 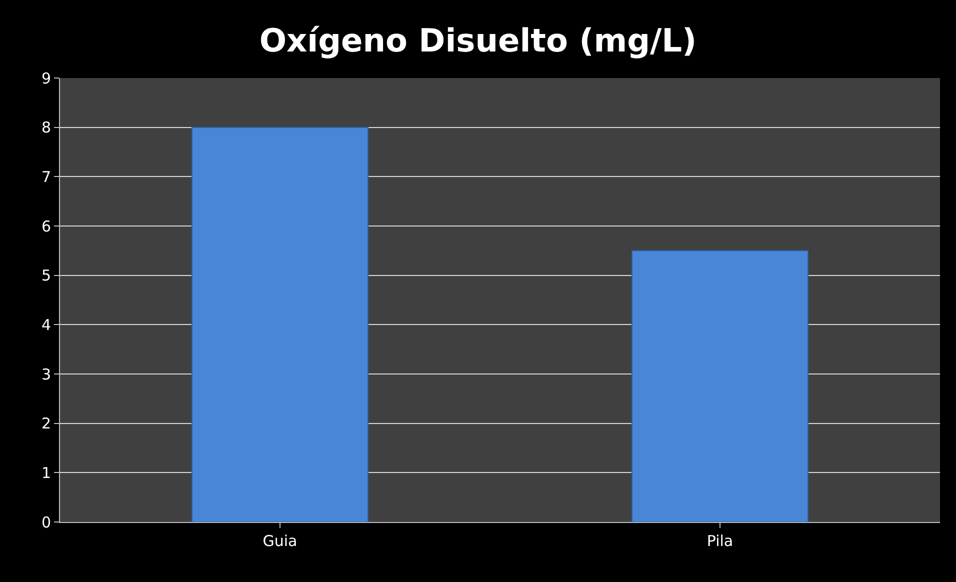 I want to click on y-tick-label: 6, so click(x=46, y=226).